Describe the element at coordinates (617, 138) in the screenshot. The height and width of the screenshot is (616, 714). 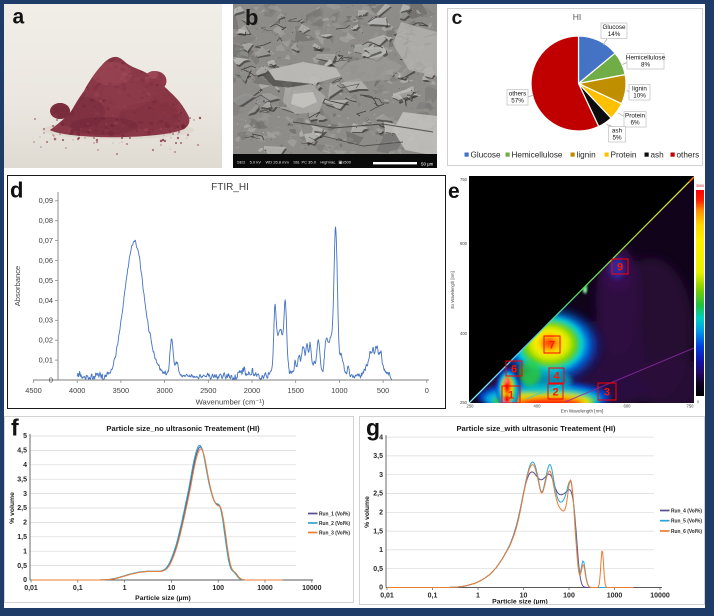
I see `svg-text: 5%` at that location.